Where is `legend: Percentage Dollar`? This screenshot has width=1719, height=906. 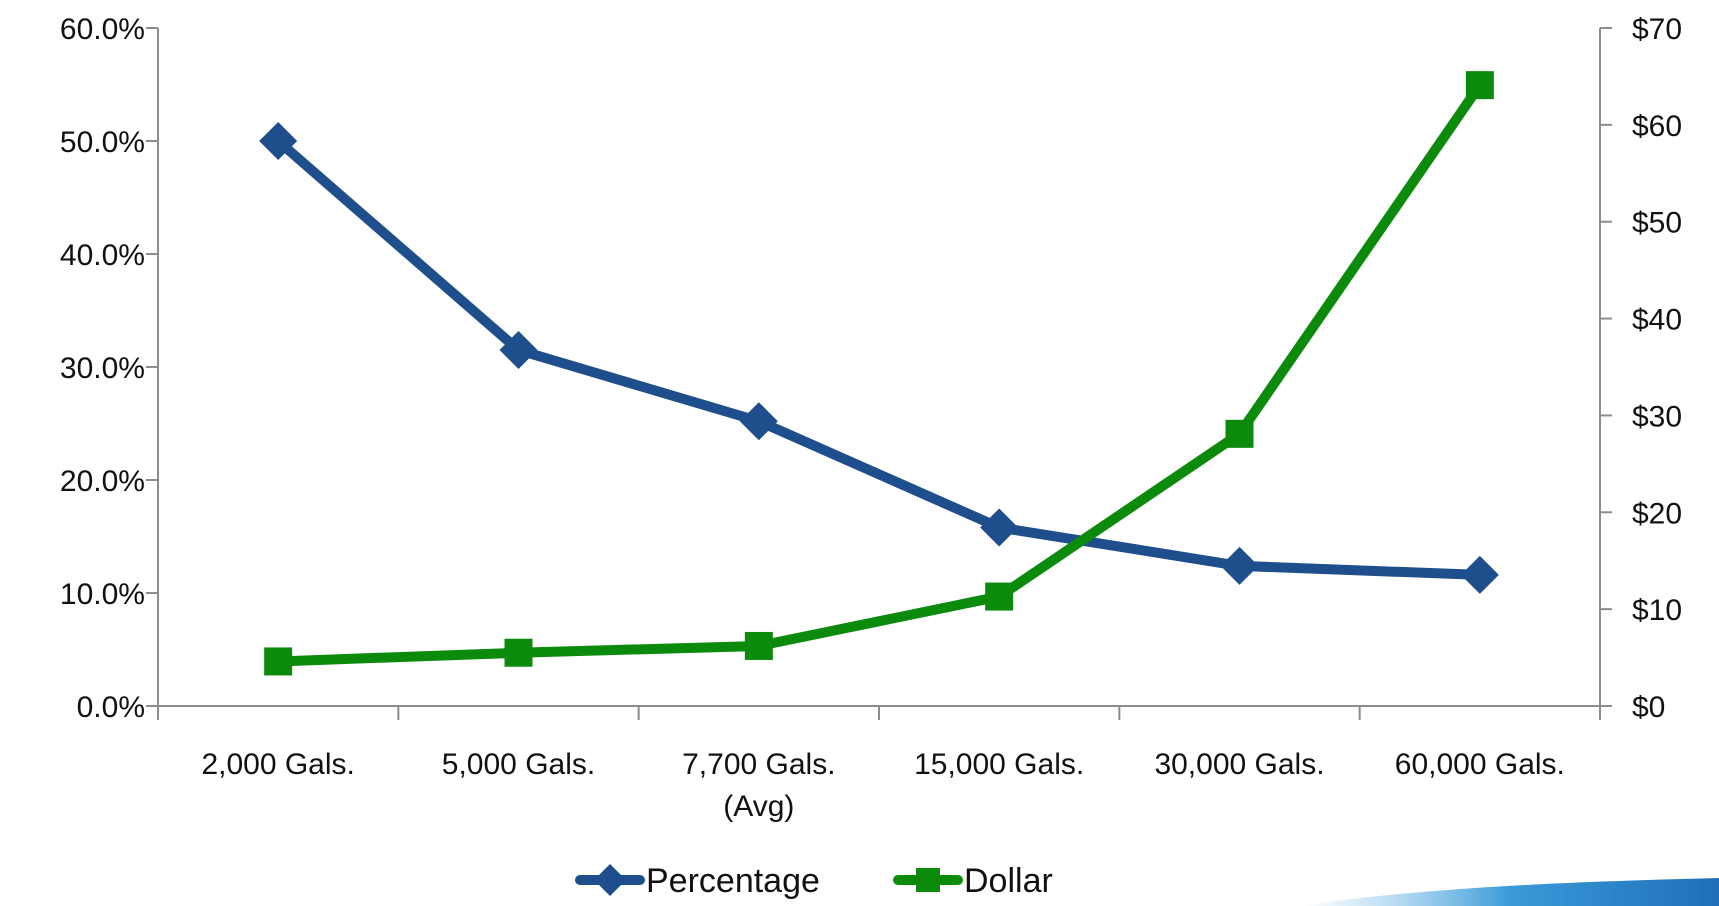
legend: Percentage Dollar is located at coordinates (814, 881).